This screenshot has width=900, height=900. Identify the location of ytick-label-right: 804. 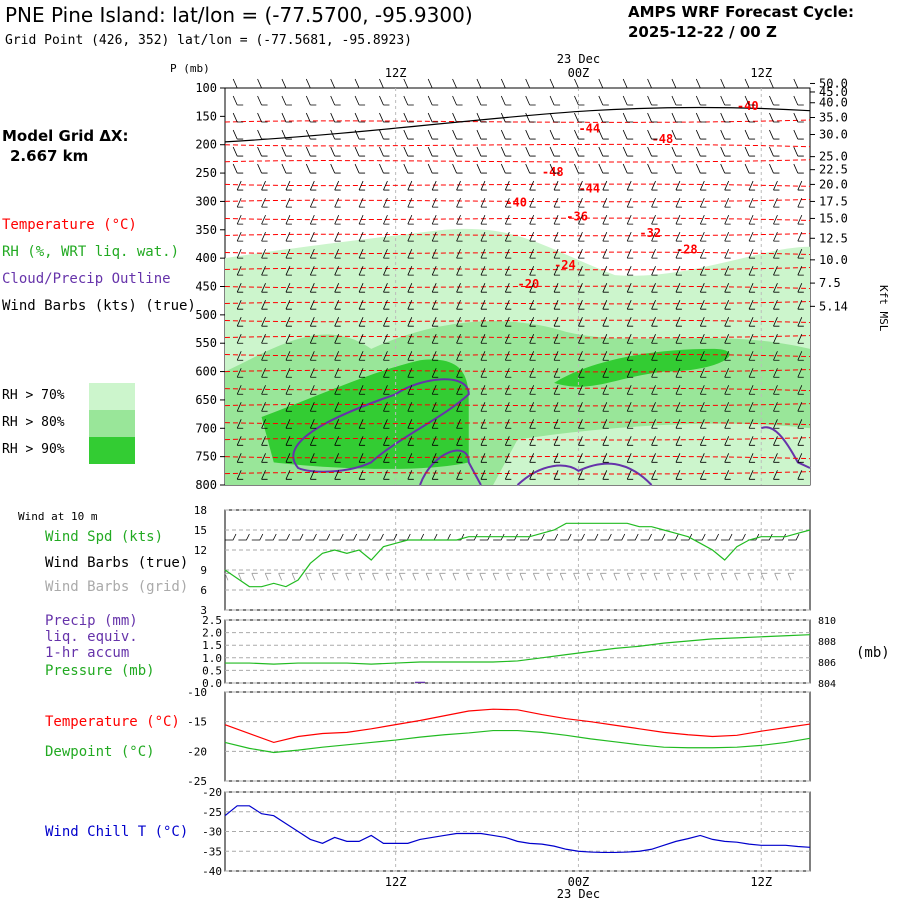
(827, 684).